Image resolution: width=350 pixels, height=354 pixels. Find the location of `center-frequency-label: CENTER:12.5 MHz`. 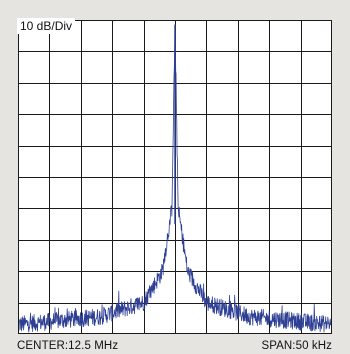

center-frequency-label: CENTER:12.5 MHz is located at coordinates (68, 346).